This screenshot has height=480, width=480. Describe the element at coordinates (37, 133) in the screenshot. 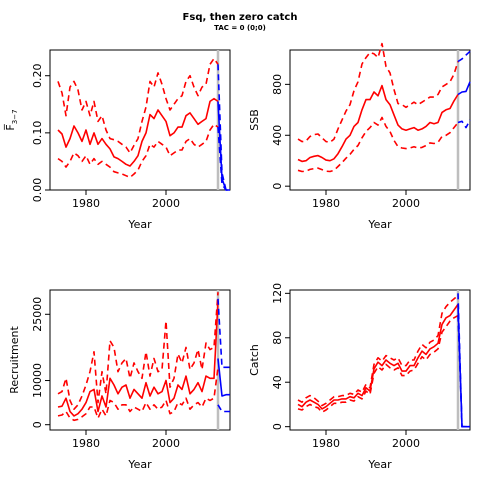

I see `y-tick-label: 0.10` at that location.